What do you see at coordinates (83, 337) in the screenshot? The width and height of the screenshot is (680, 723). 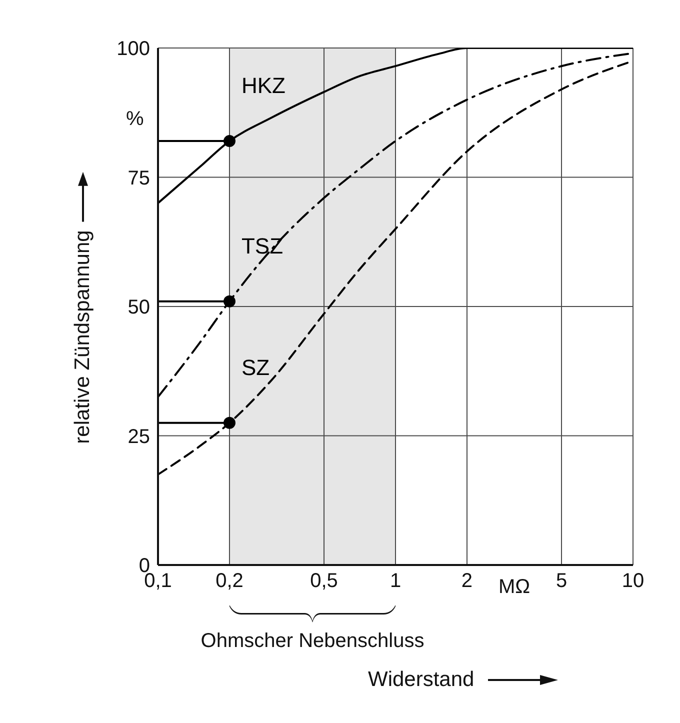 I see `y-axis-title: relative Zündspannung` at bounding box center [83, 337].